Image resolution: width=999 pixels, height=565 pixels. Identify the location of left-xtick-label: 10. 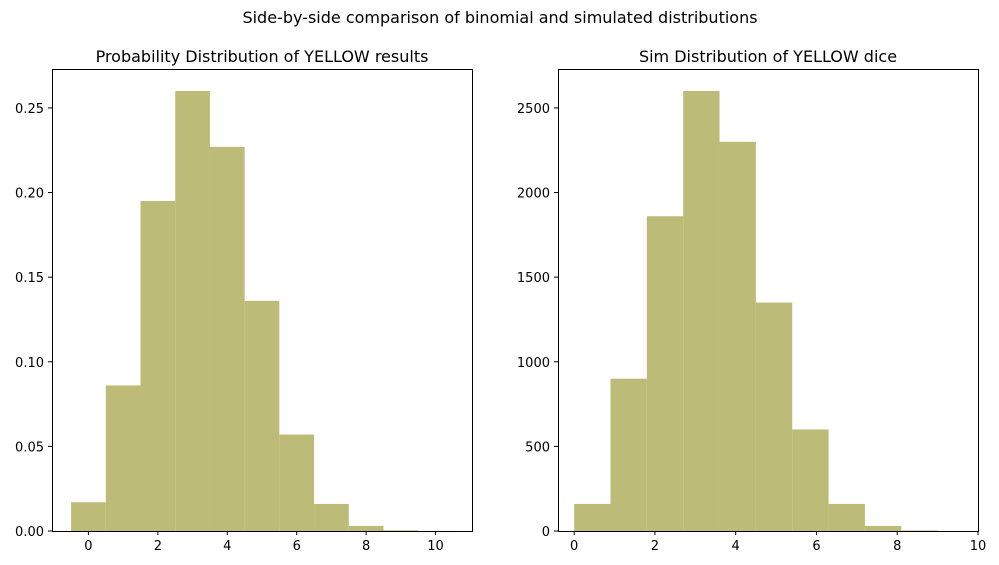
(435, 546).